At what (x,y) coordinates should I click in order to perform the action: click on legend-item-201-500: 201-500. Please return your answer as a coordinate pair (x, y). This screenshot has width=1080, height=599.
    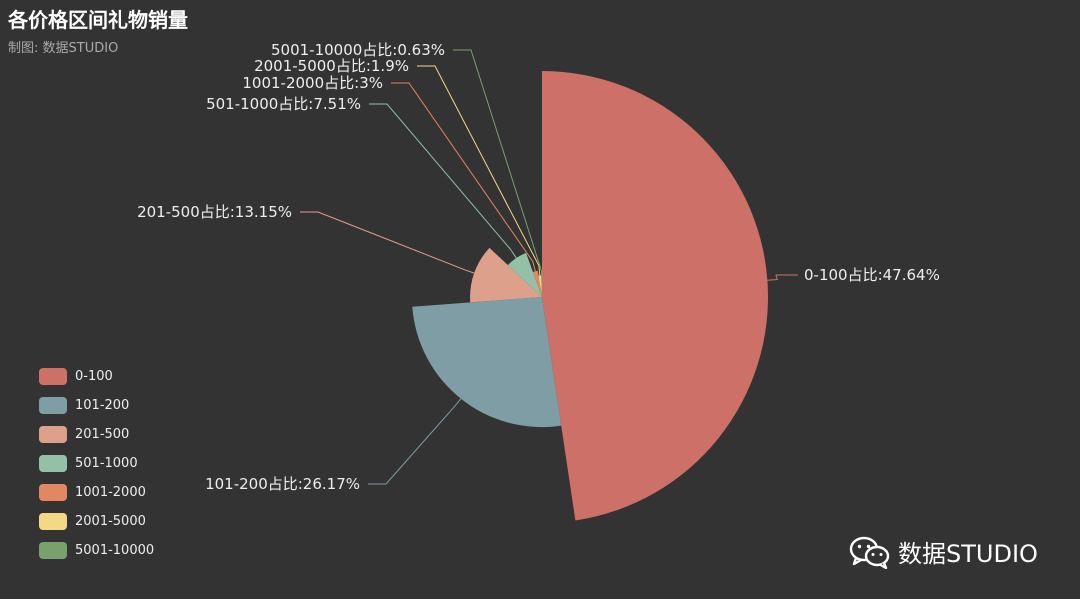
    Looking at the image, I should click on (96, 434).